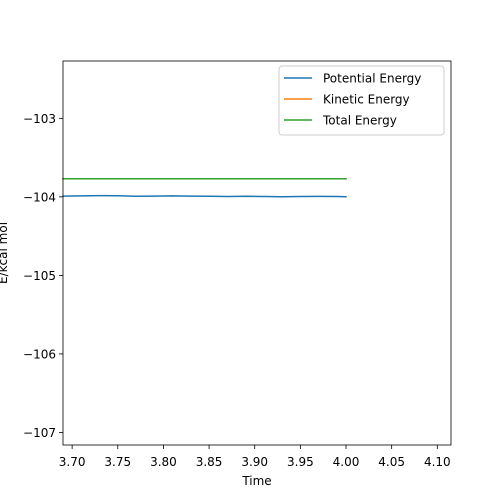 The width and height of the screenshot is (500, 500). Describe the element at coordinates (5, 253) in the screenshot. I see `y-axis-label: E/kcal mol` at that location.